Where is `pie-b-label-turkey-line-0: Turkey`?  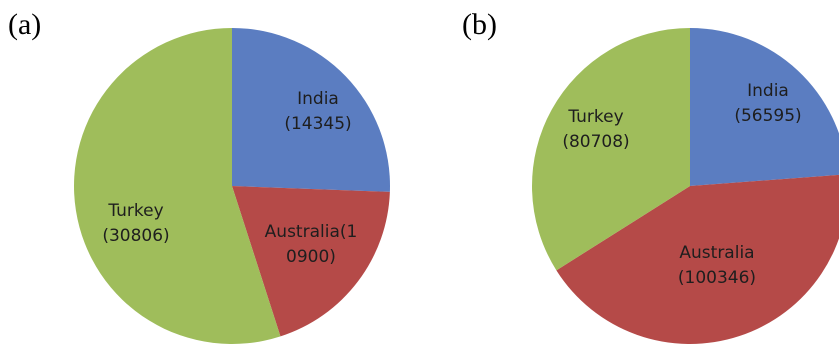
pie-b-label-turkey-line-0: Turkey is located at coordinates (595, 117).